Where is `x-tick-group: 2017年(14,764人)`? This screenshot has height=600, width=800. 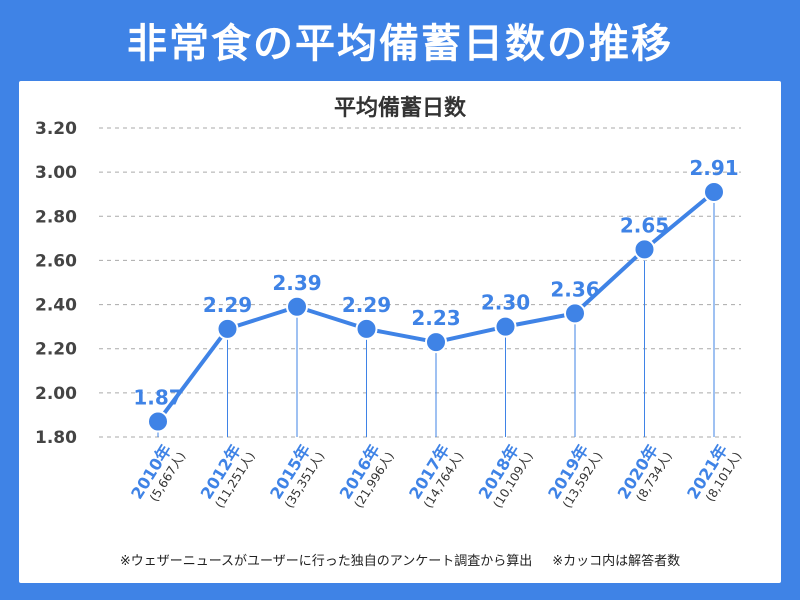
x-tick-group: 2017年(14,764人) is located at coordinates (435, 476).